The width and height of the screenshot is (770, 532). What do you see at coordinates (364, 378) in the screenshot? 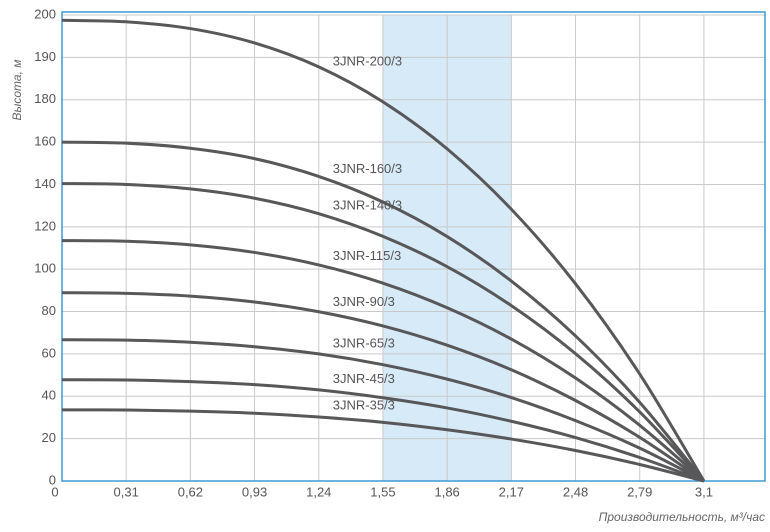
I see `curve-label: 3JNR-45/3` at bounding box center [364, 378].